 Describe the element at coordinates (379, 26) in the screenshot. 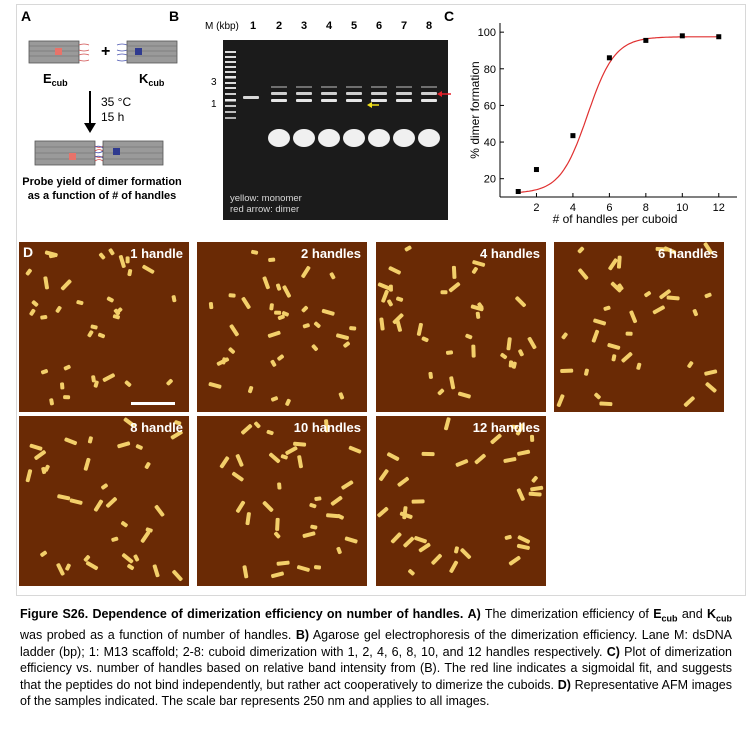

I see `lane-label-6: 6` at that location.